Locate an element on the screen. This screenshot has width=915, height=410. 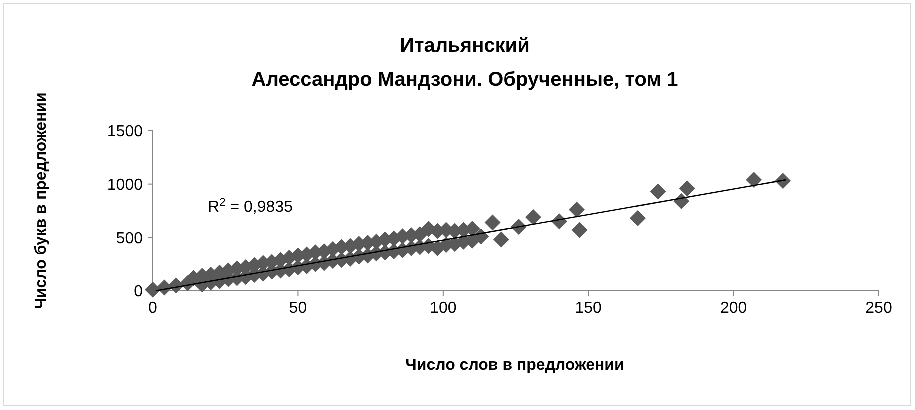
y-tick-label: 1000 is located at coordinates (125, 185).